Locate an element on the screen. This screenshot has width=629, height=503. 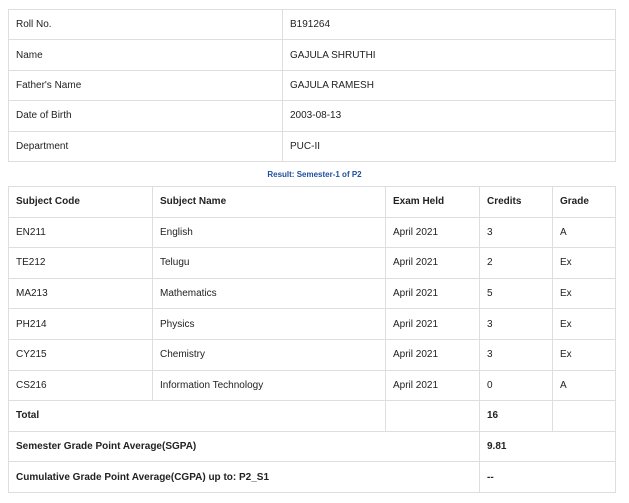
info-value: GAJULA SHRUTHI is located at coordinates (449, 55).